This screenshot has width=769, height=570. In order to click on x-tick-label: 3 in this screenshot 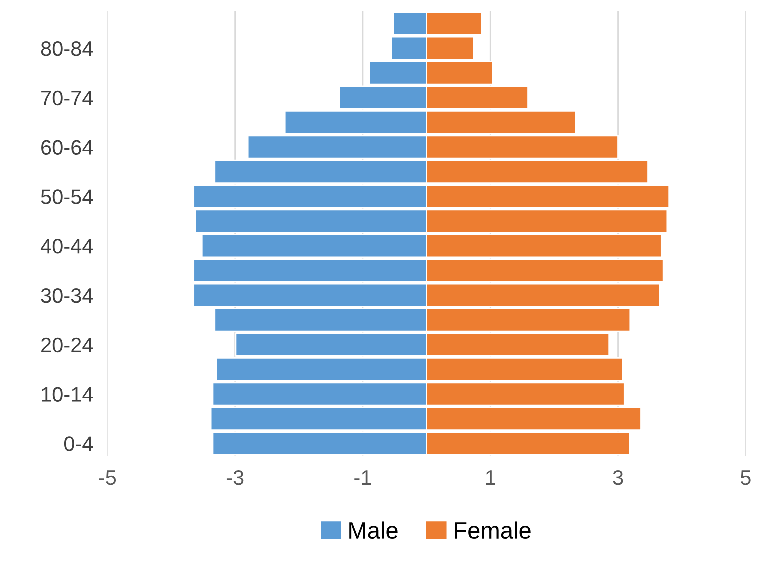, I will do `click(618, 478)`.